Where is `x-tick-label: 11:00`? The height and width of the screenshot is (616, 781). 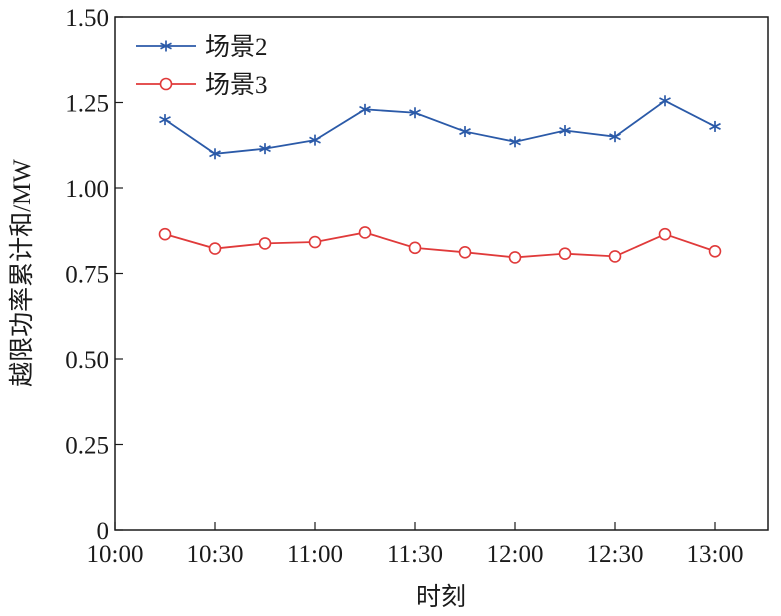
x-tick-label: 11:00 is located at coordinates (315, 554).